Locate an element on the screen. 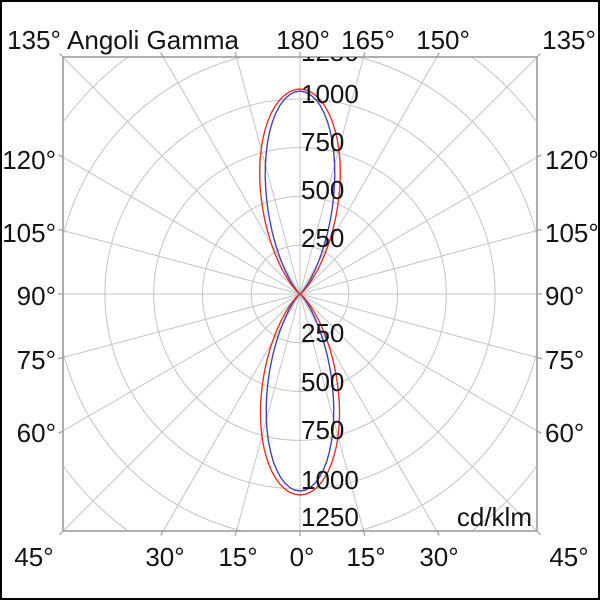 The width and height of the screenshot is (600, 600). gamma-label-bottom-45-left: 45° is located at coordinates (34, 557).